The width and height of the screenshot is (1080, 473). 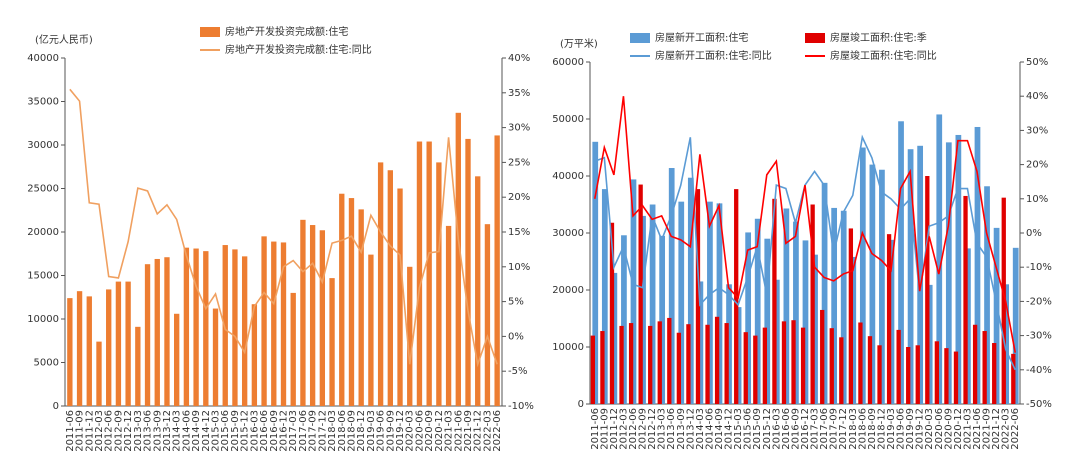 I want to click on x-tick-label: 2019-09, so click(x=910, y=429).